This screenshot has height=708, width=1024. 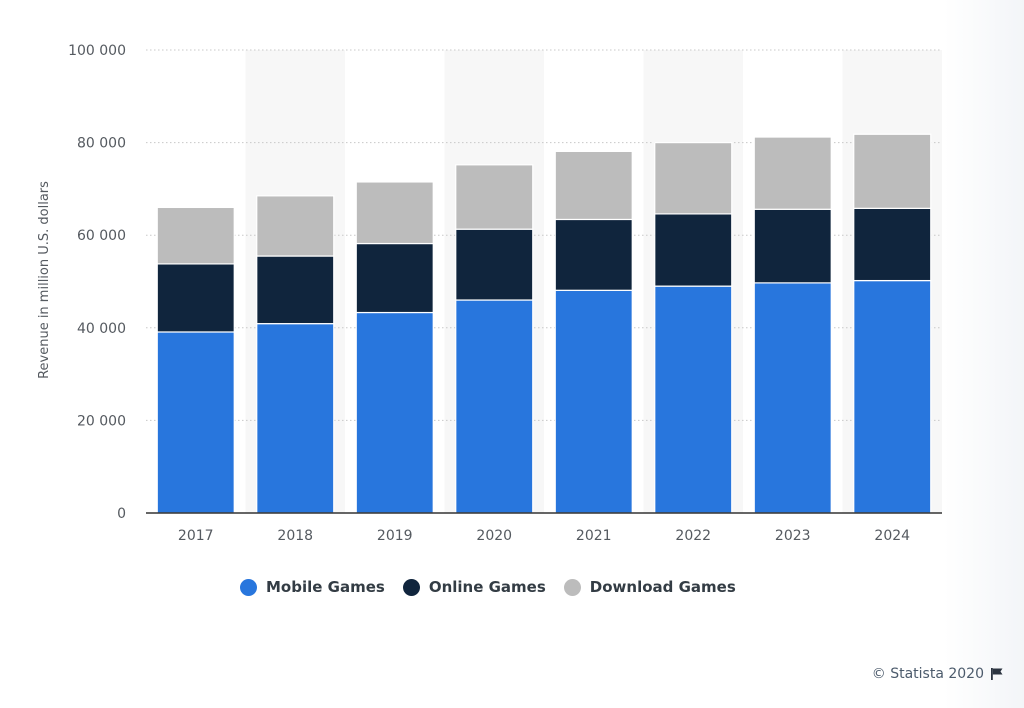 I want to click on y-tick-label: 60 000, so click(x=101, y=236).